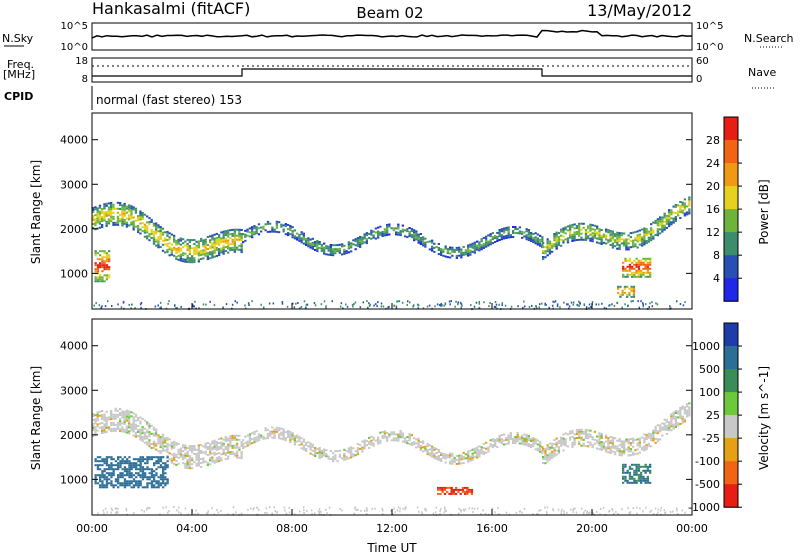 Image resolution: width=800 pixels, height=554 pixels. I want to click on colorbar-segment, so click(731, 129).